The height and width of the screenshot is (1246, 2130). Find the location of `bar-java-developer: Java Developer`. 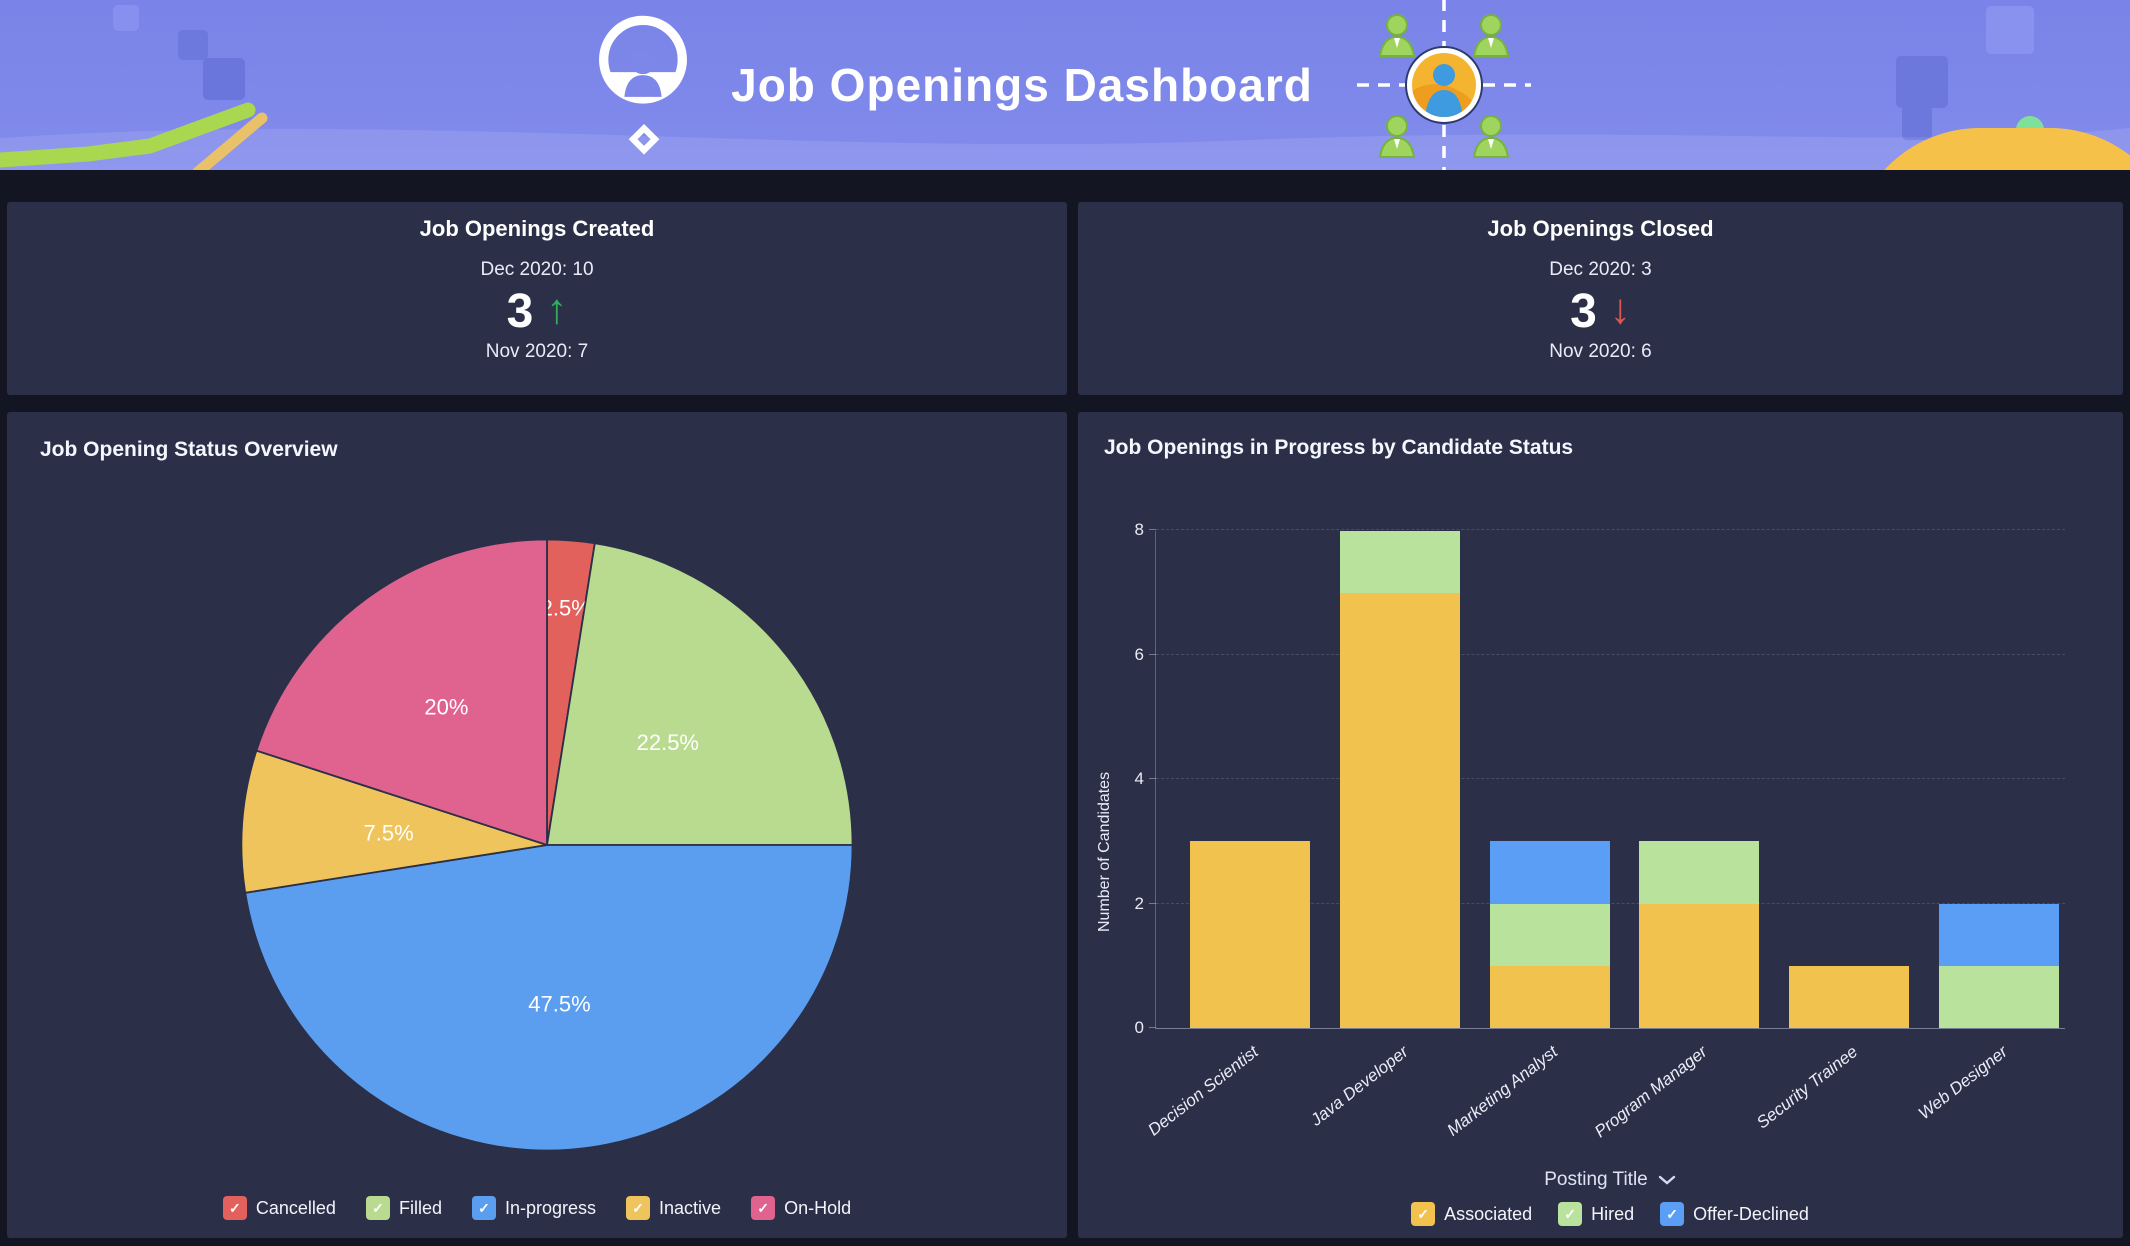

bar-java-developer: Java Developer is located at coordinates (1383, 830).